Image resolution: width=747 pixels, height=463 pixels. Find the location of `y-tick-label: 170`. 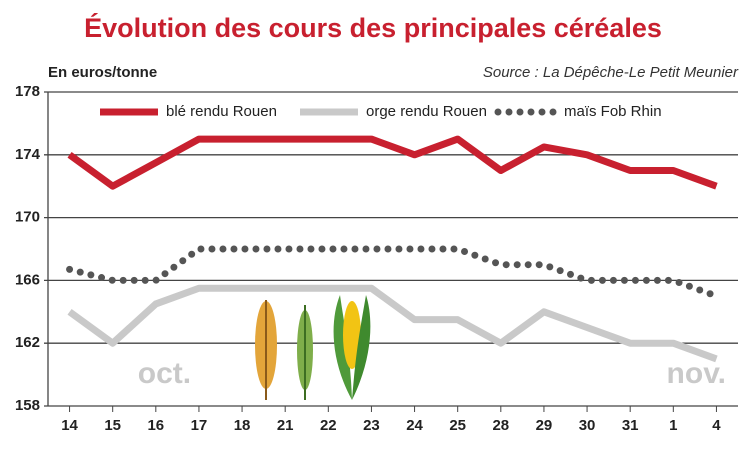

y-tick-label: 170 is located at coordinates (27, 217).